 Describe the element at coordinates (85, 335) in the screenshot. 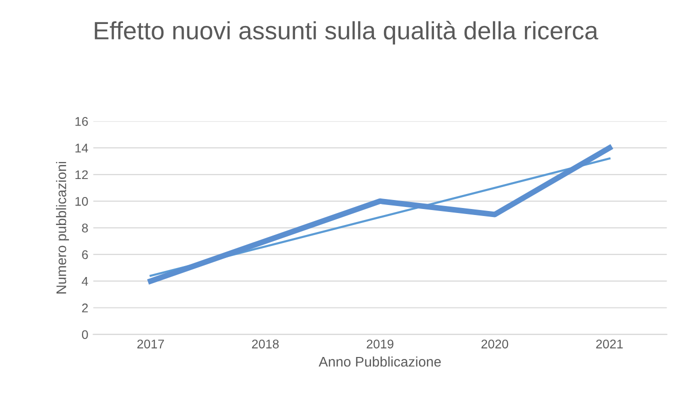

I see `y-tick-label: 0` at that location.